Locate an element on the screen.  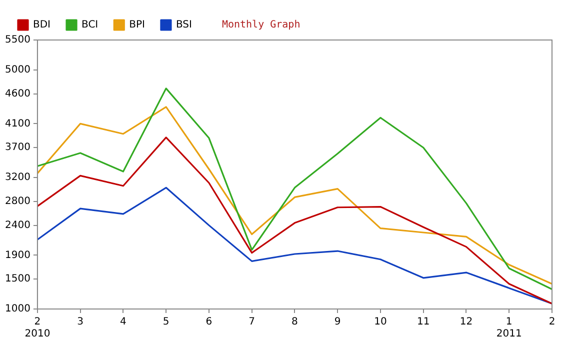
y-tick-label: 2800 is located at coordinates (17, 201).